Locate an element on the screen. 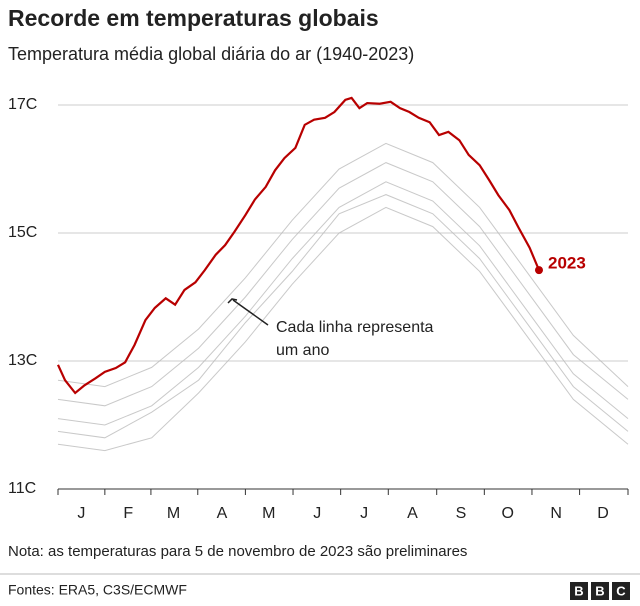 The image size is (640, 606). annotation: um ano is located at coordinates (302, 350).